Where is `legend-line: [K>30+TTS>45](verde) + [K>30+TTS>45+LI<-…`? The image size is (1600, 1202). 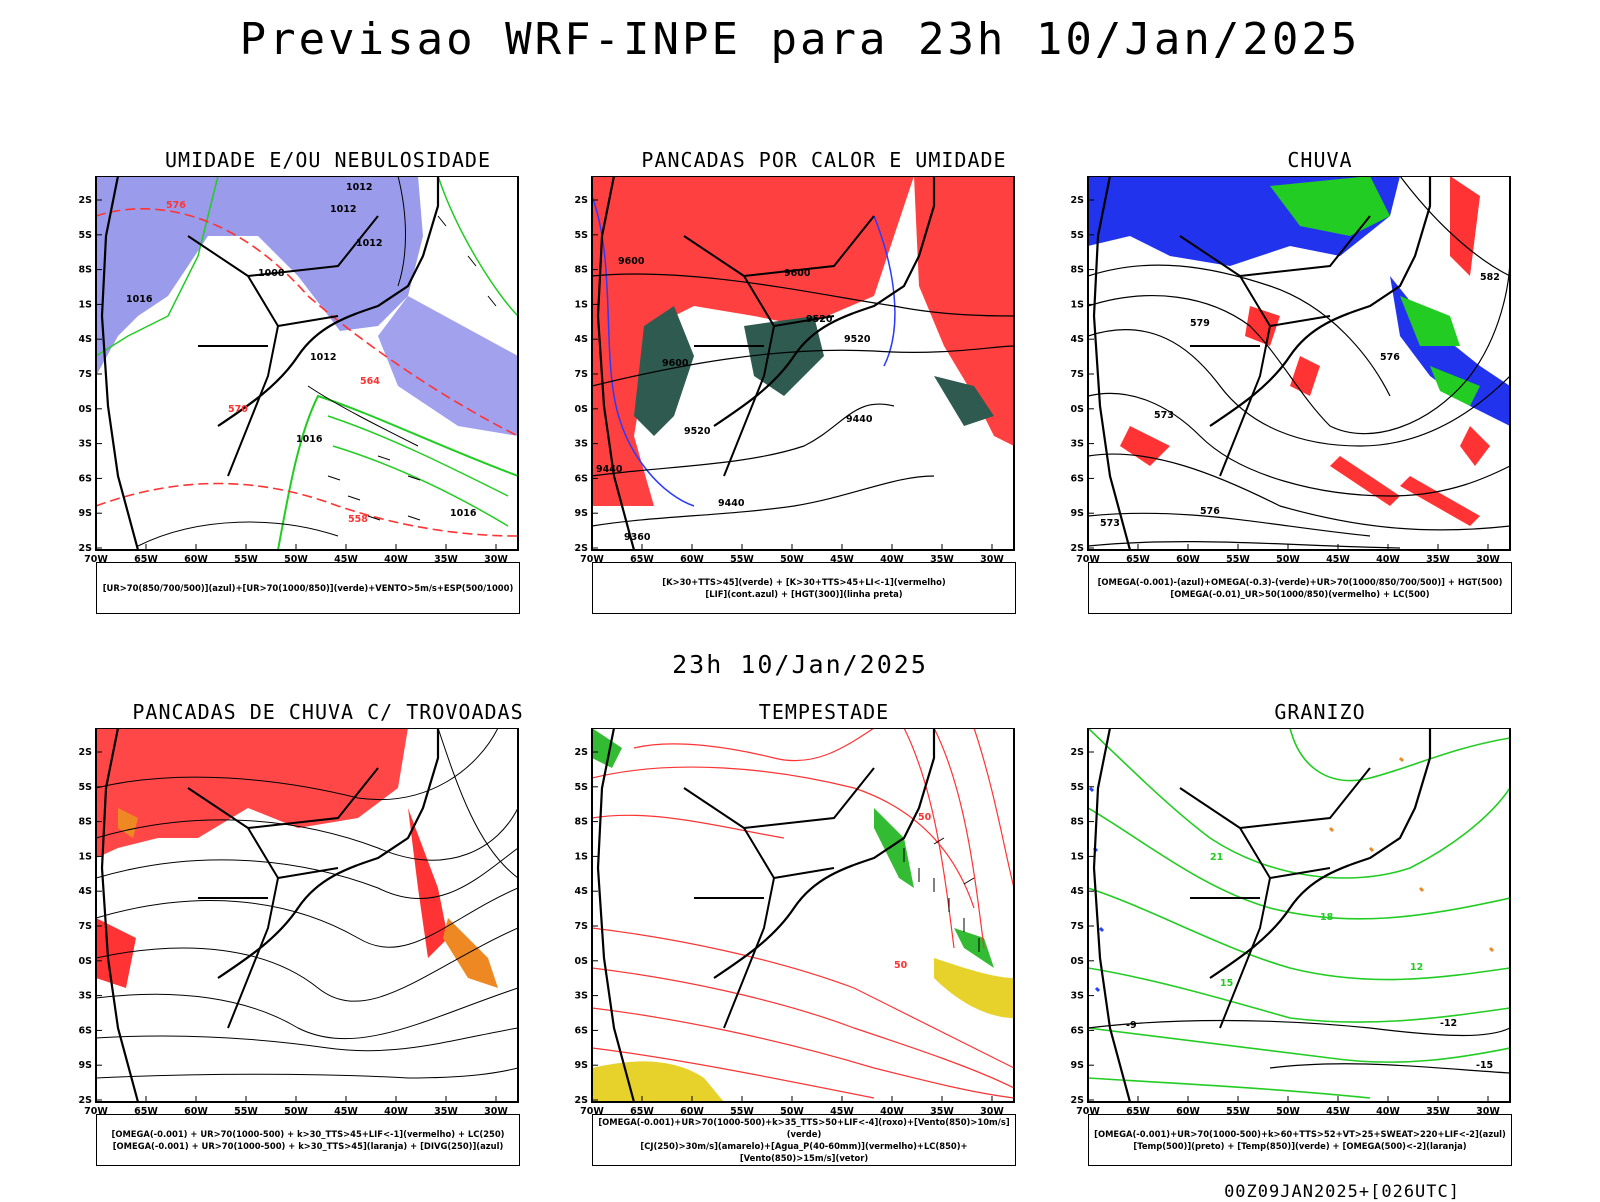 legend-line: [K>30+TTS>45](verde) + [K>30+TTS>45+LI<-… is located at coordinates (804, 582).